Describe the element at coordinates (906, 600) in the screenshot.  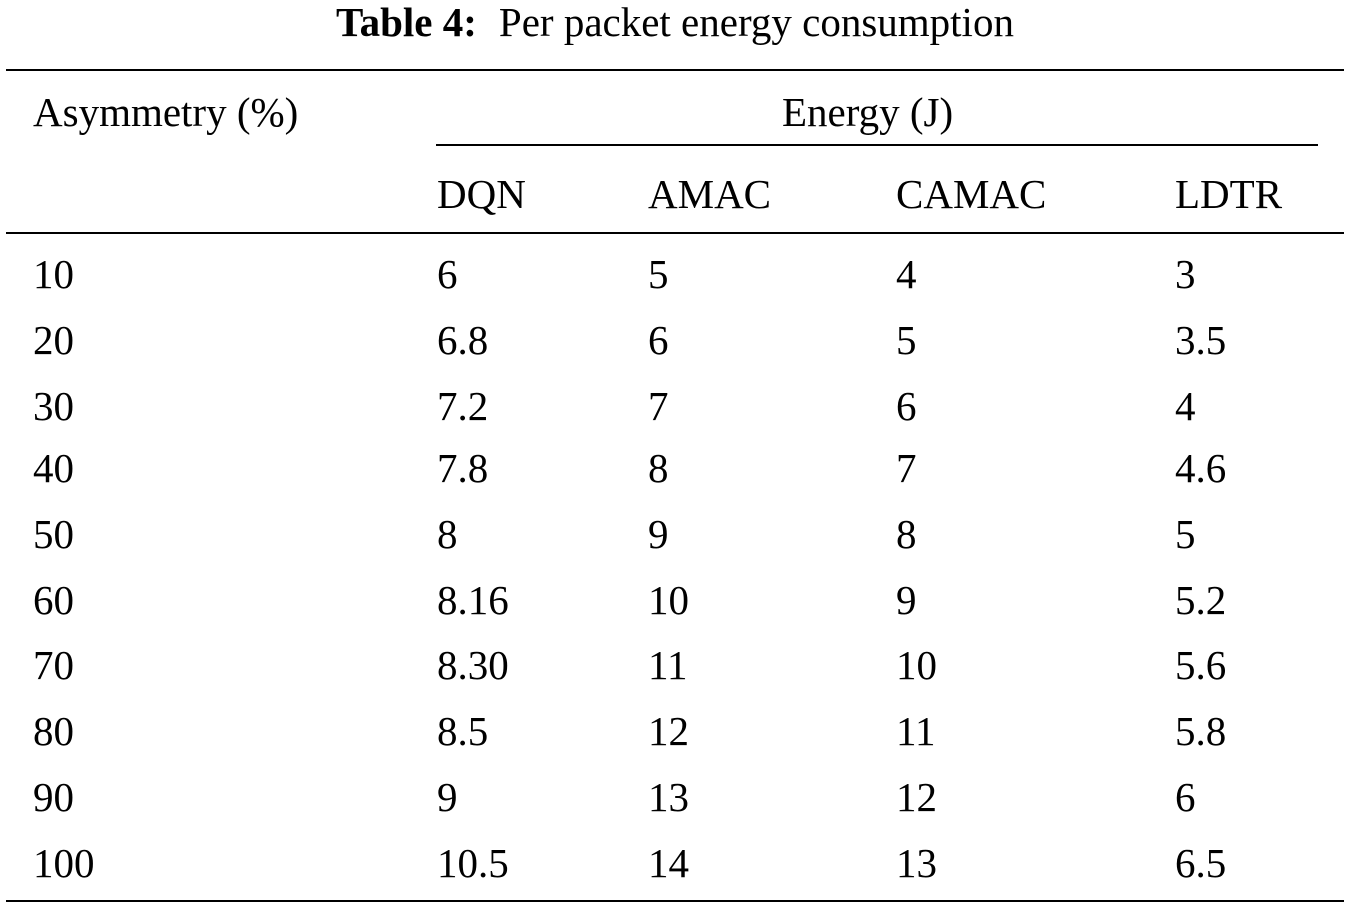
I see `cell-camac: 9` at that location.